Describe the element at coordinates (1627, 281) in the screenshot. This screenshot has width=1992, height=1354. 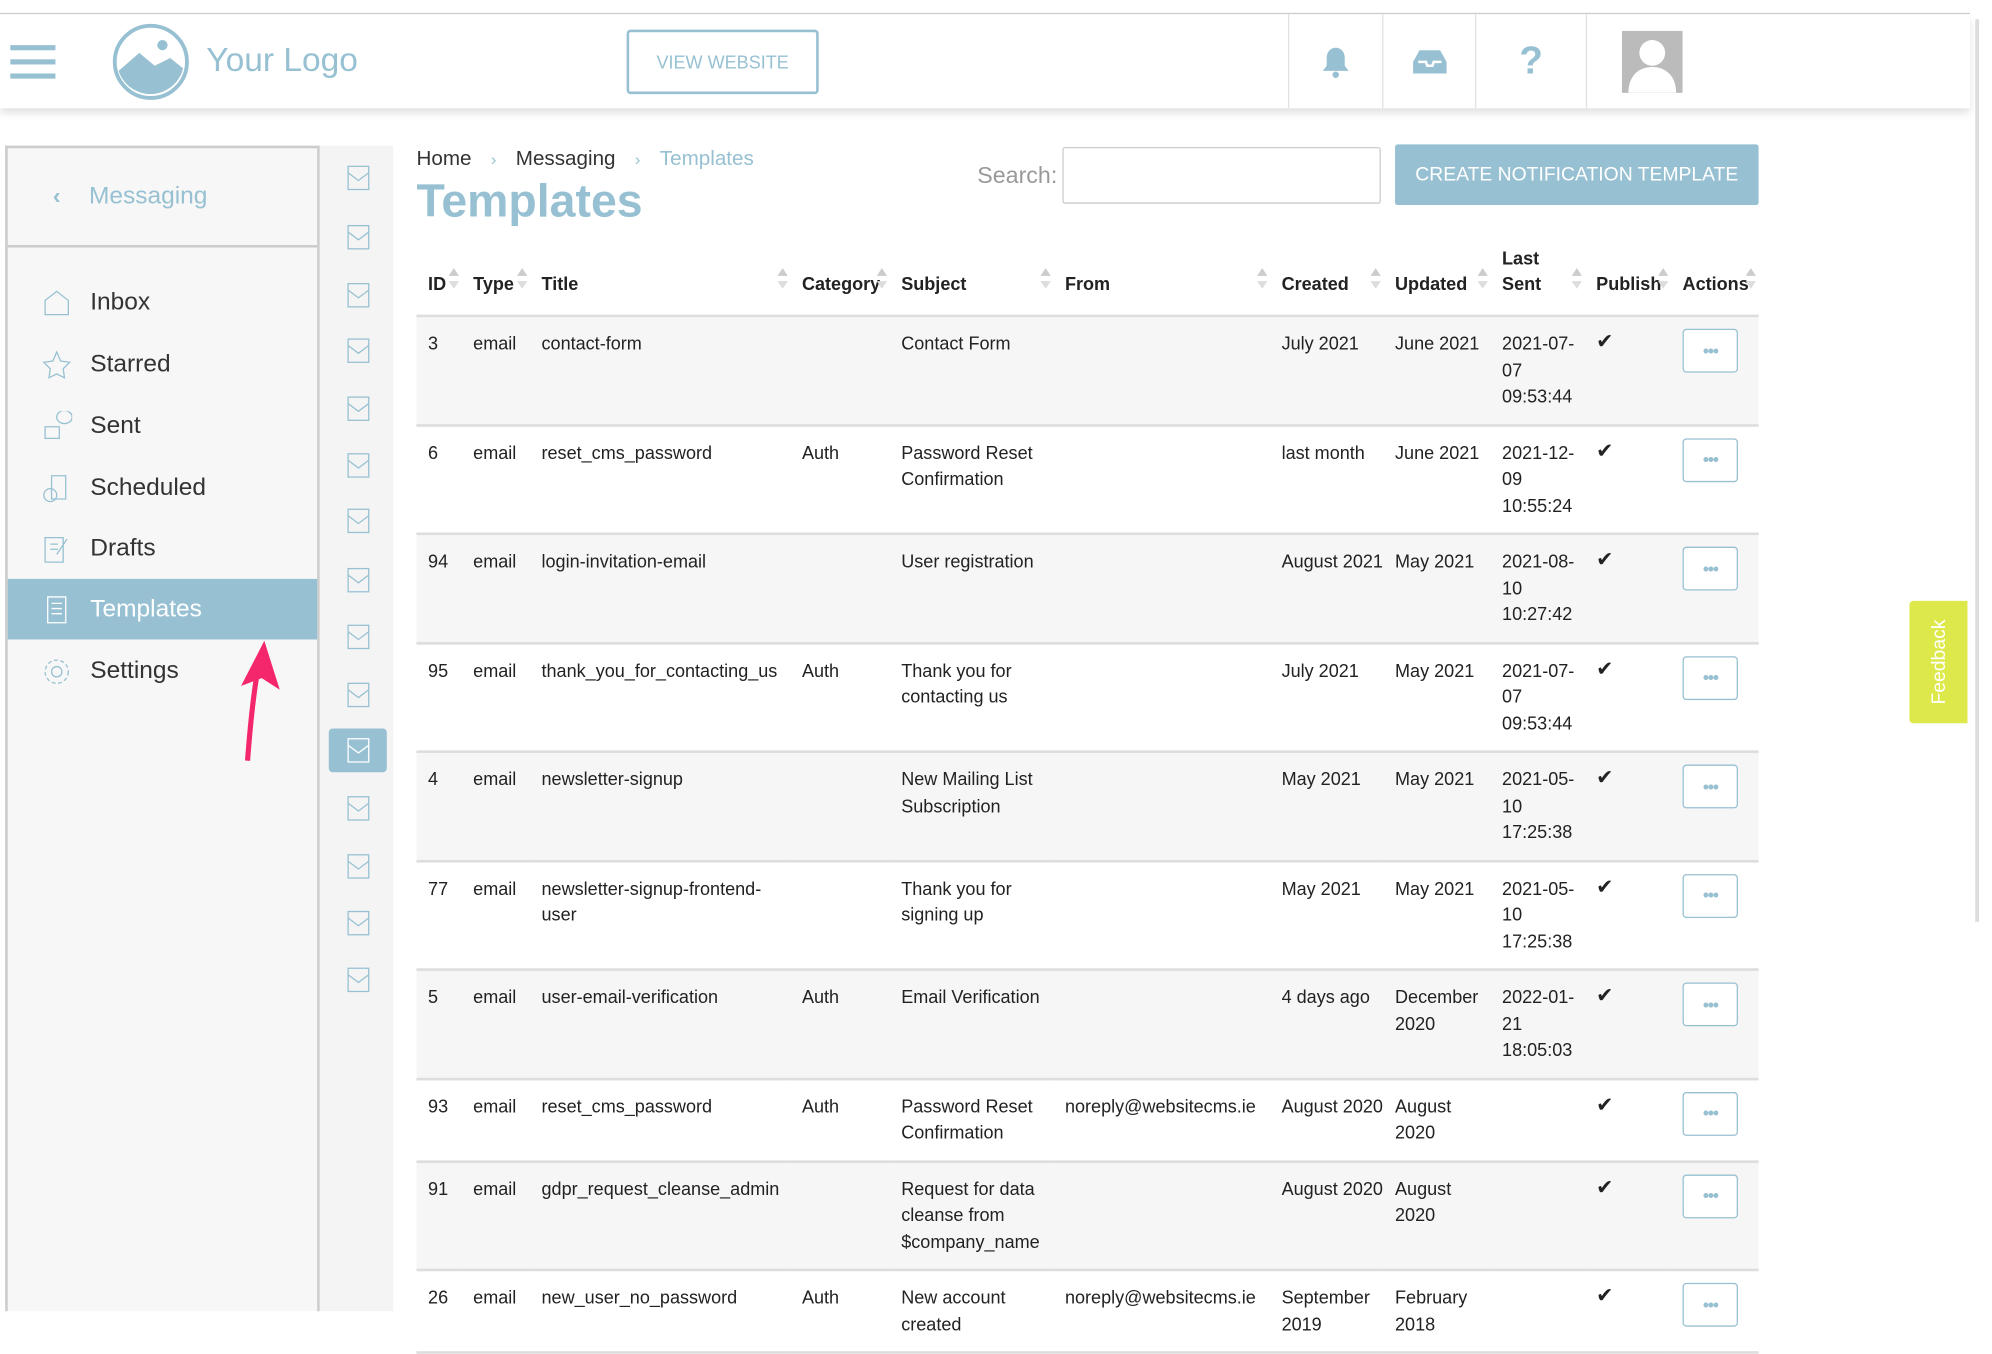
I see `column-header-publish: Publish` at that location.